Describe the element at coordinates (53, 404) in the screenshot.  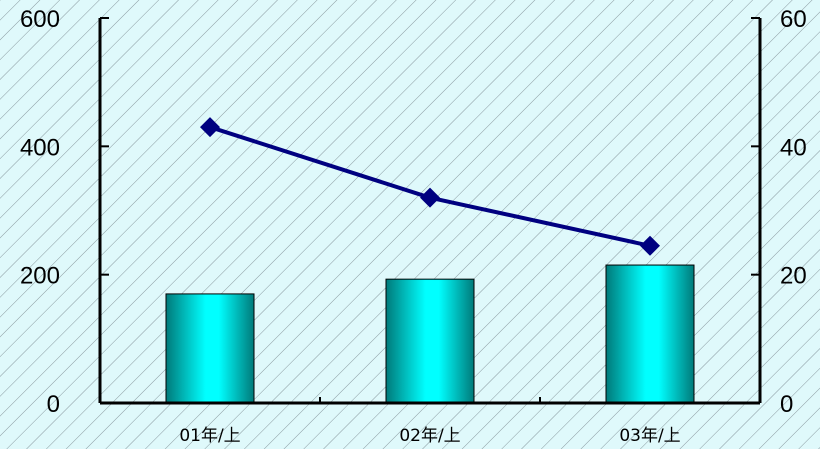
I see `left-tick-label: 0` at that location.